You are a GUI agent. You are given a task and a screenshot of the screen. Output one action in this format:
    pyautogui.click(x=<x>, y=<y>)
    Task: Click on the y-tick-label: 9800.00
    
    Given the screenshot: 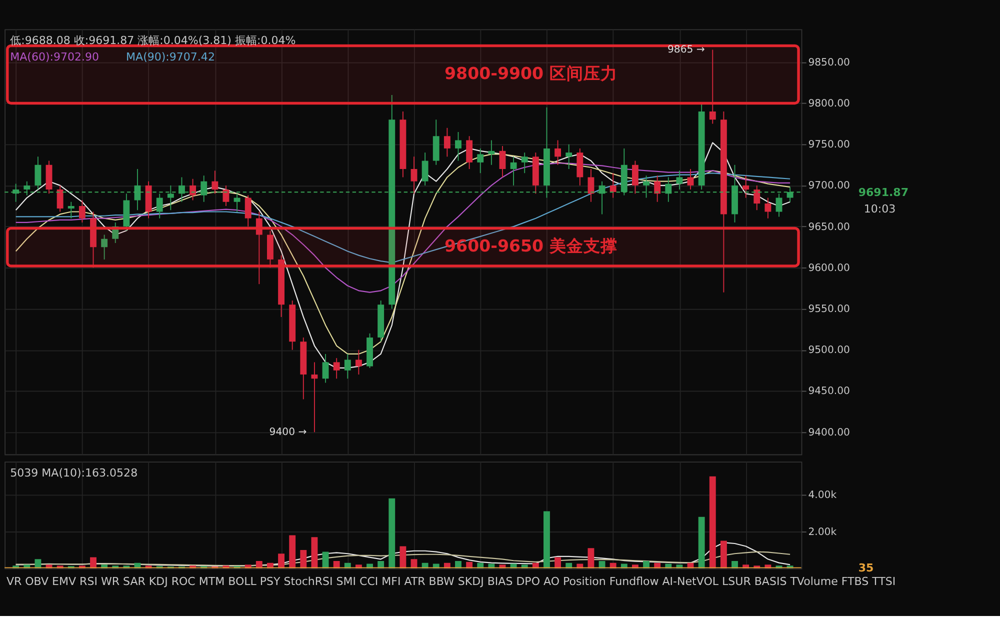 What is the action you would take?
    pyautogui.click(x=829, y=104)
    